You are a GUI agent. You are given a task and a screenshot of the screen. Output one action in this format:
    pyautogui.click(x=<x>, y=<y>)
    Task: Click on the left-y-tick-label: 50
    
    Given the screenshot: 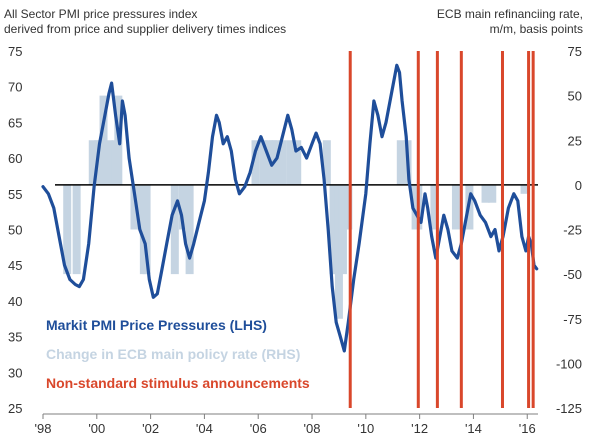 What is the action you would take?
    pyautogui.click(x=15, y=230)
    